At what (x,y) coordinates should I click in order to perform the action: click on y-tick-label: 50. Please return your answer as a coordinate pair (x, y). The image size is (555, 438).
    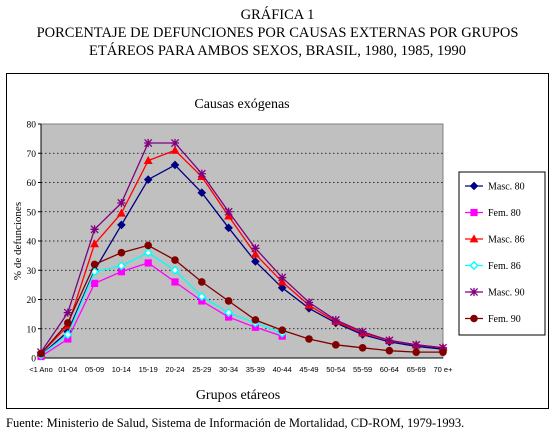
    Looking at the image, I should click on (32, 213).